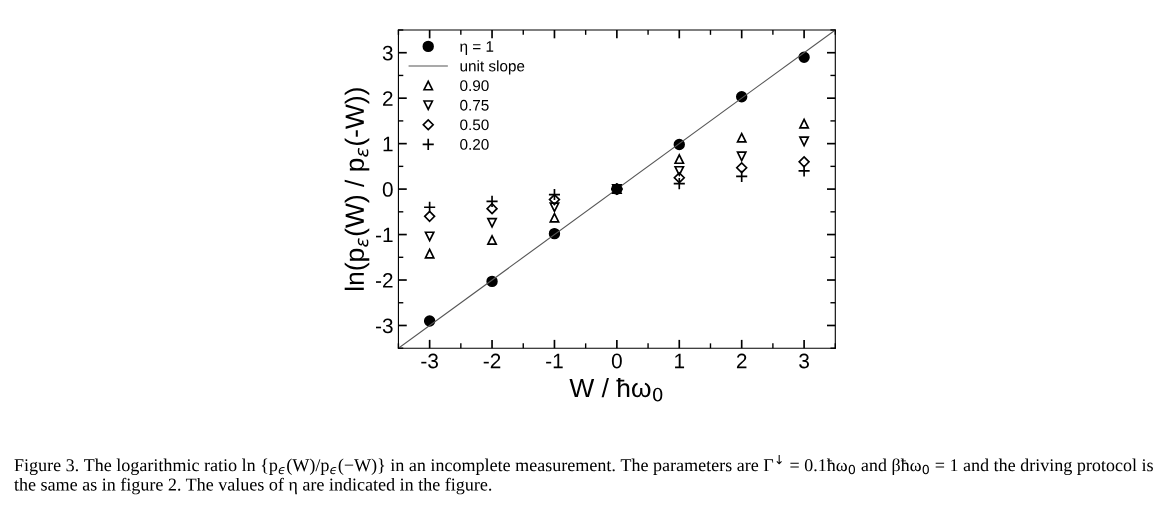 The width and height of the screenshot is (1165, 526). What do you see at coordinates (554, 361) in the screenshot?
I see `x-tick-label: -1` at bounding box center [554, 361].